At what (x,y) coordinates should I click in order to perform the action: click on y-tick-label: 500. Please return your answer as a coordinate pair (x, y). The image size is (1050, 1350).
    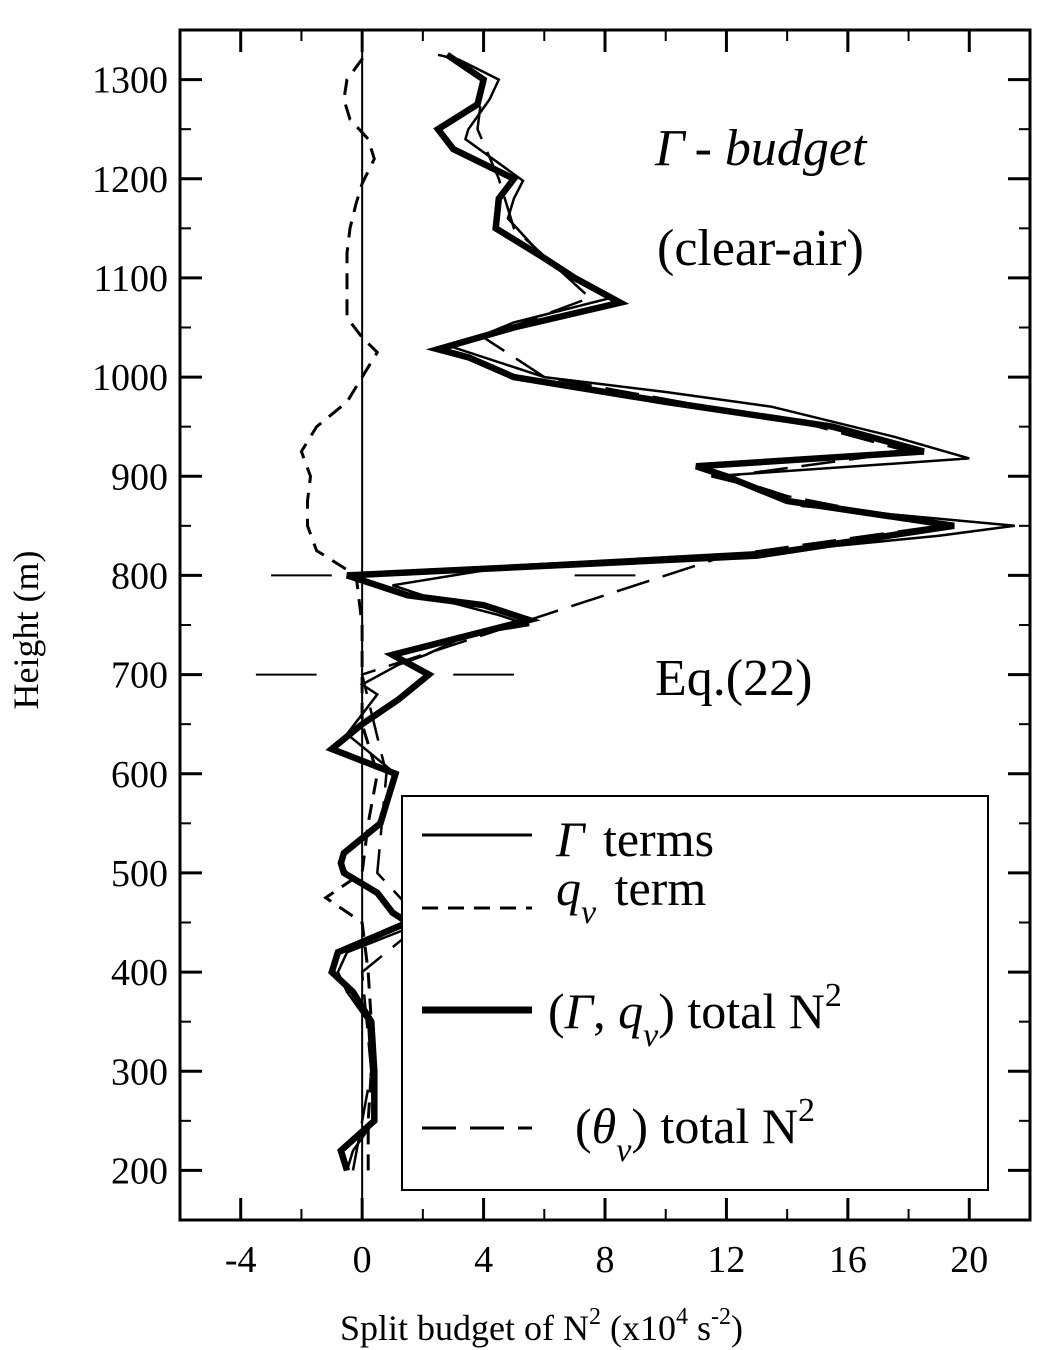
    Looking at the image, I should click on (139, 874).